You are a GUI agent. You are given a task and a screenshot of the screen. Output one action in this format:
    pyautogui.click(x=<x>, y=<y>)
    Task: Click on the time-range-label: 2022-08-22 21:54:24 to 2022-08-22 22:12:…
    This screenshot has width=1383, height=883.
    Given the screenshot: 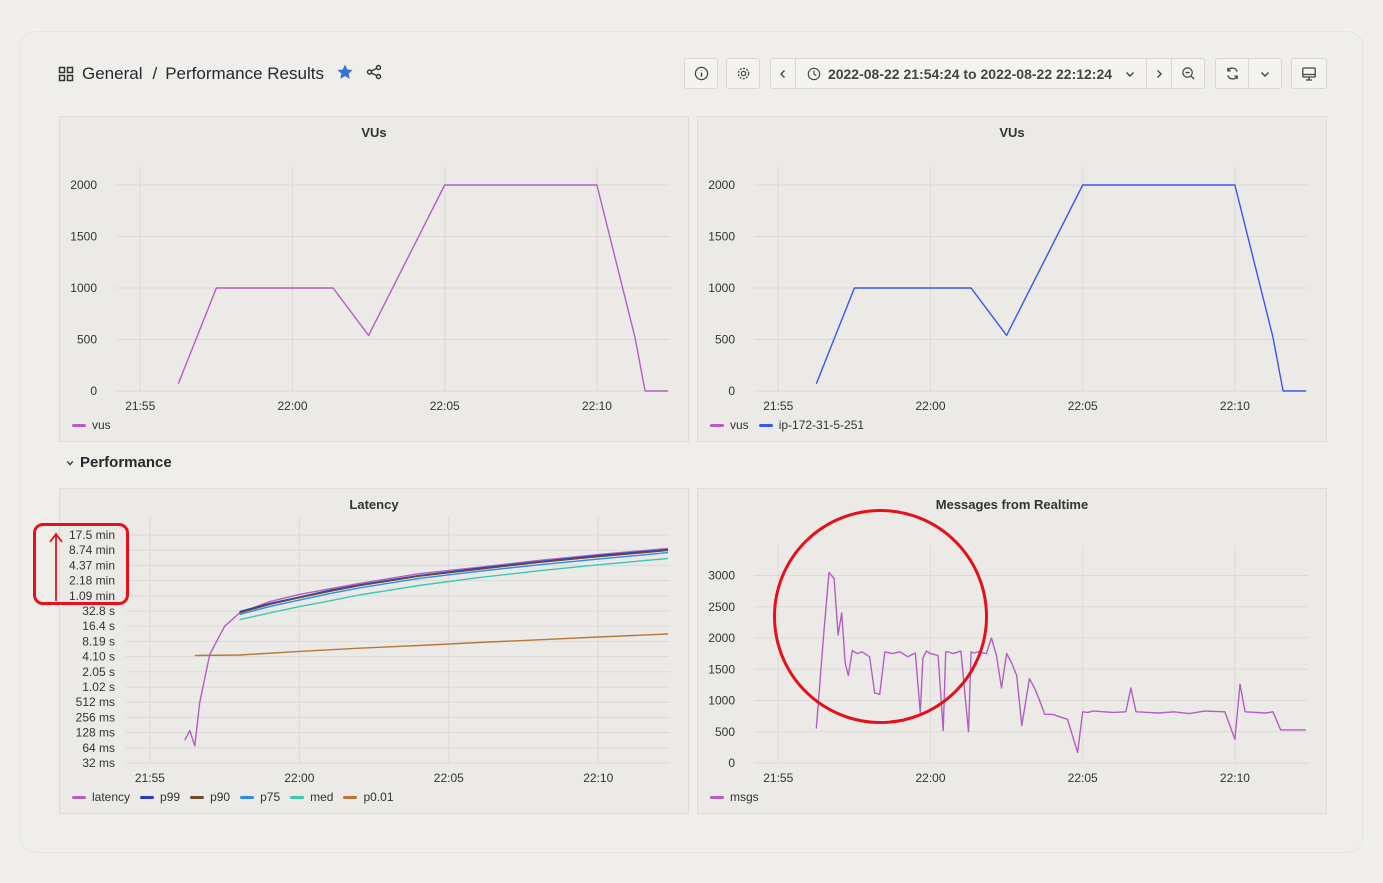 What is the action you would take?
    pyautogui.click(x=970, y=73)
    